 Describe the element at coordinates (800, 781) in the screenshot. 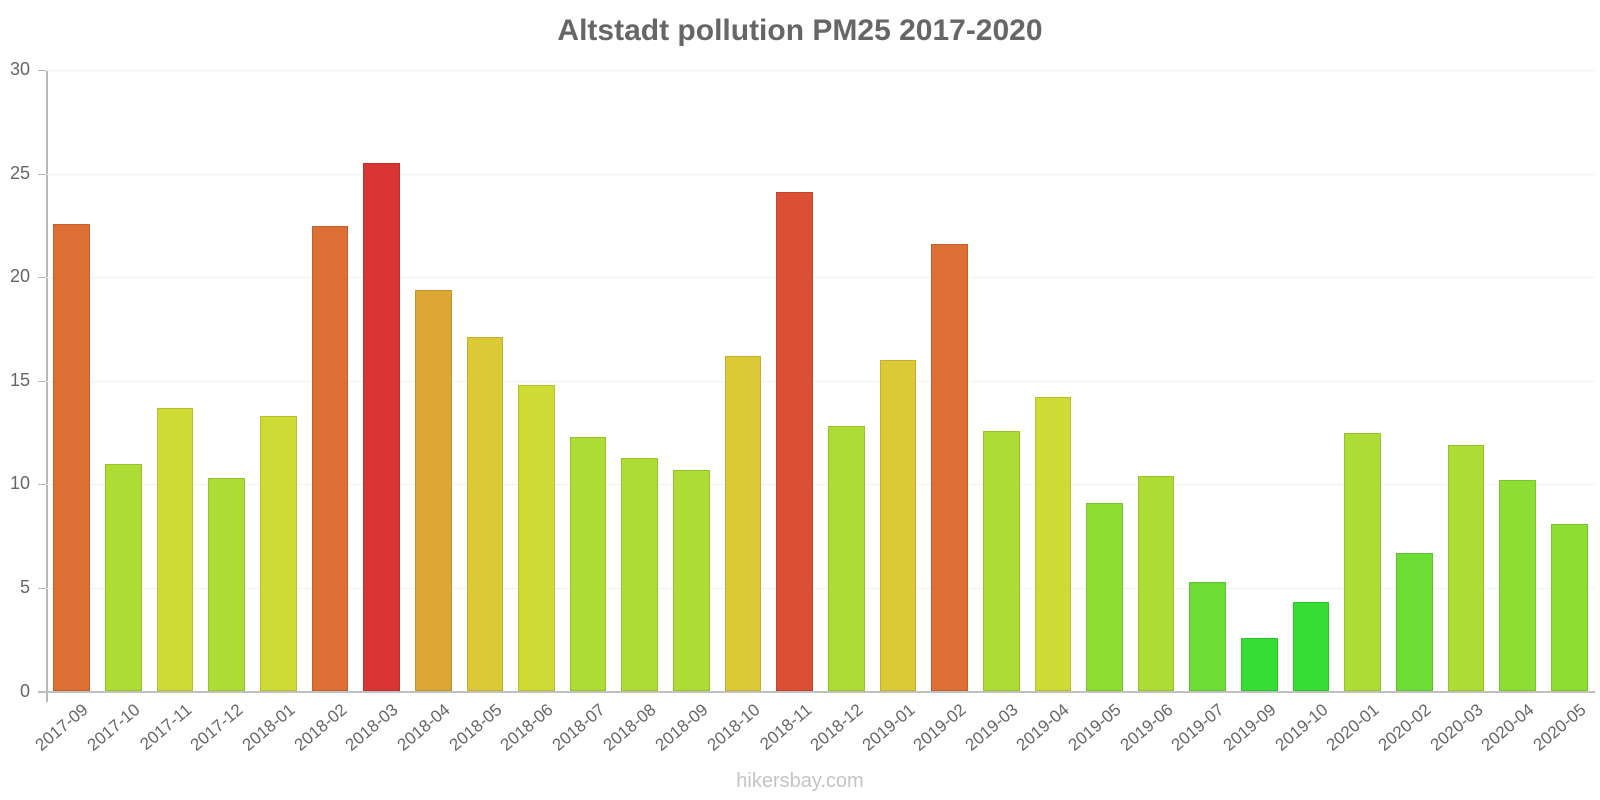

I see `source-watermark: hikersbay.com` at that location.